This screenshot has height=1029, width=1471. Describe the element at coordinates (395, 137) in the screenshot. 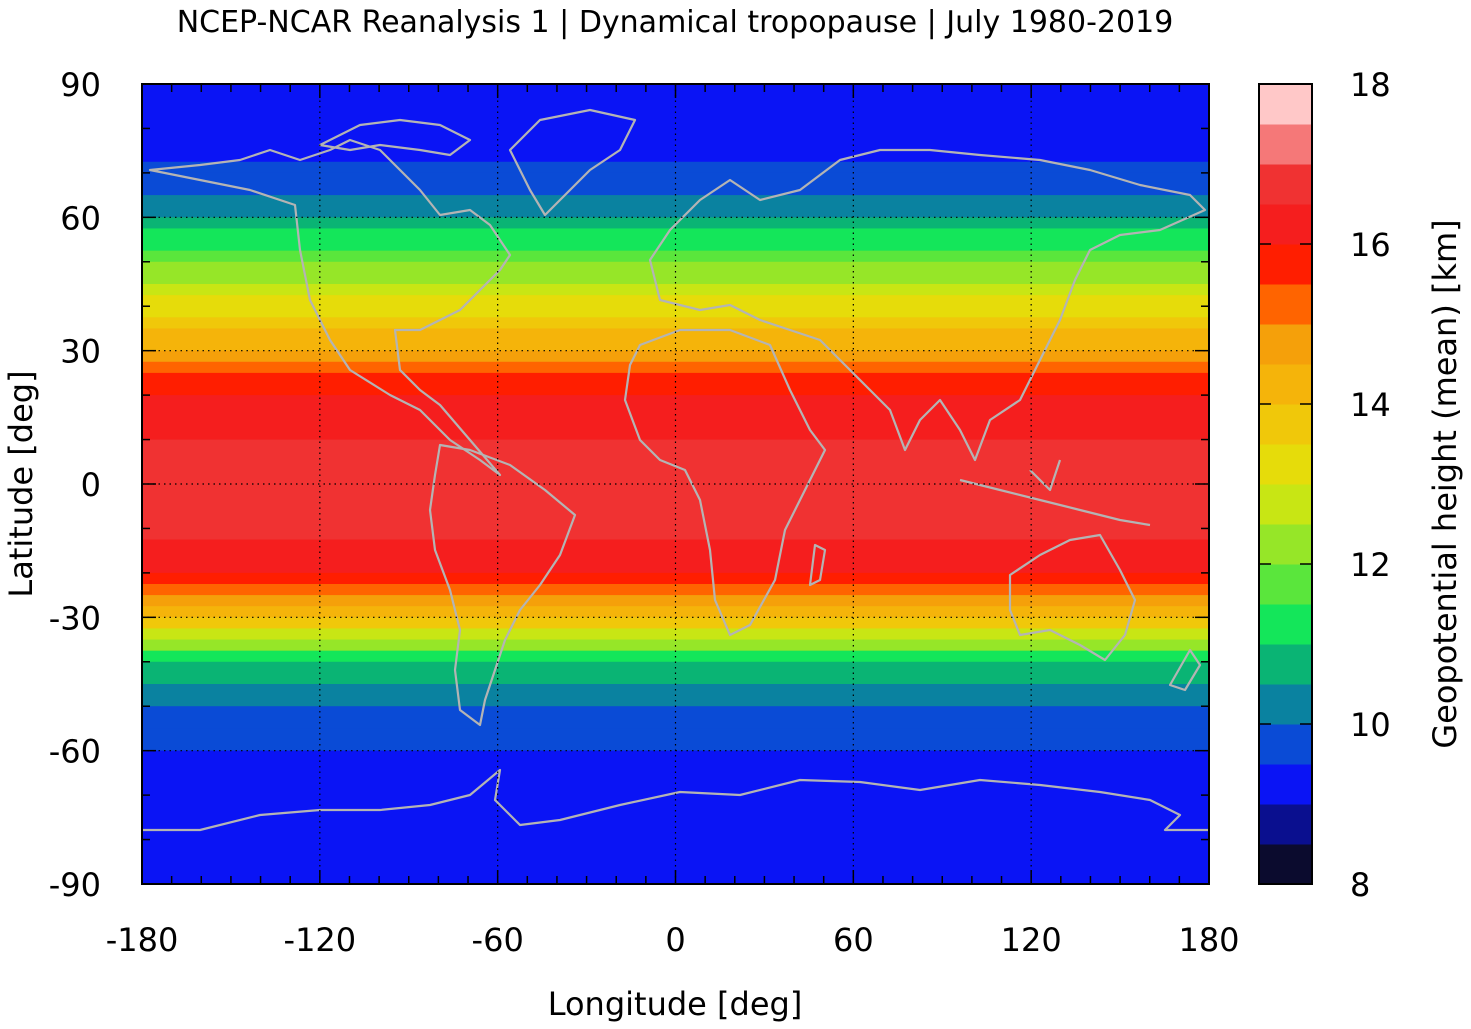

I see `coastline-arctic-islands` at that location.